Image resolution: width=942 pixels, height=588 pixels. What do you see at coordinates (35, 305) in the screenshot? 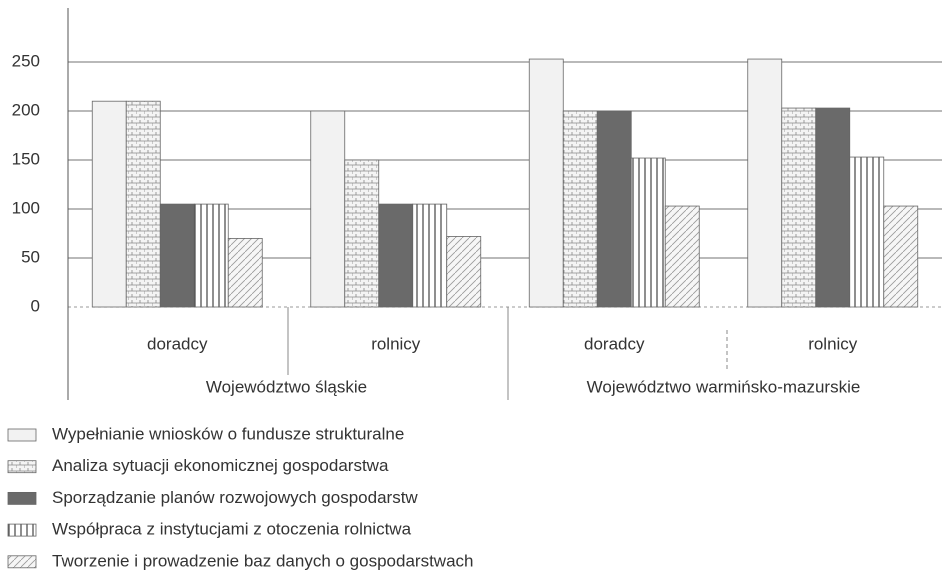
I see `y-tick-label: 0` at bounding box center [35, 305].